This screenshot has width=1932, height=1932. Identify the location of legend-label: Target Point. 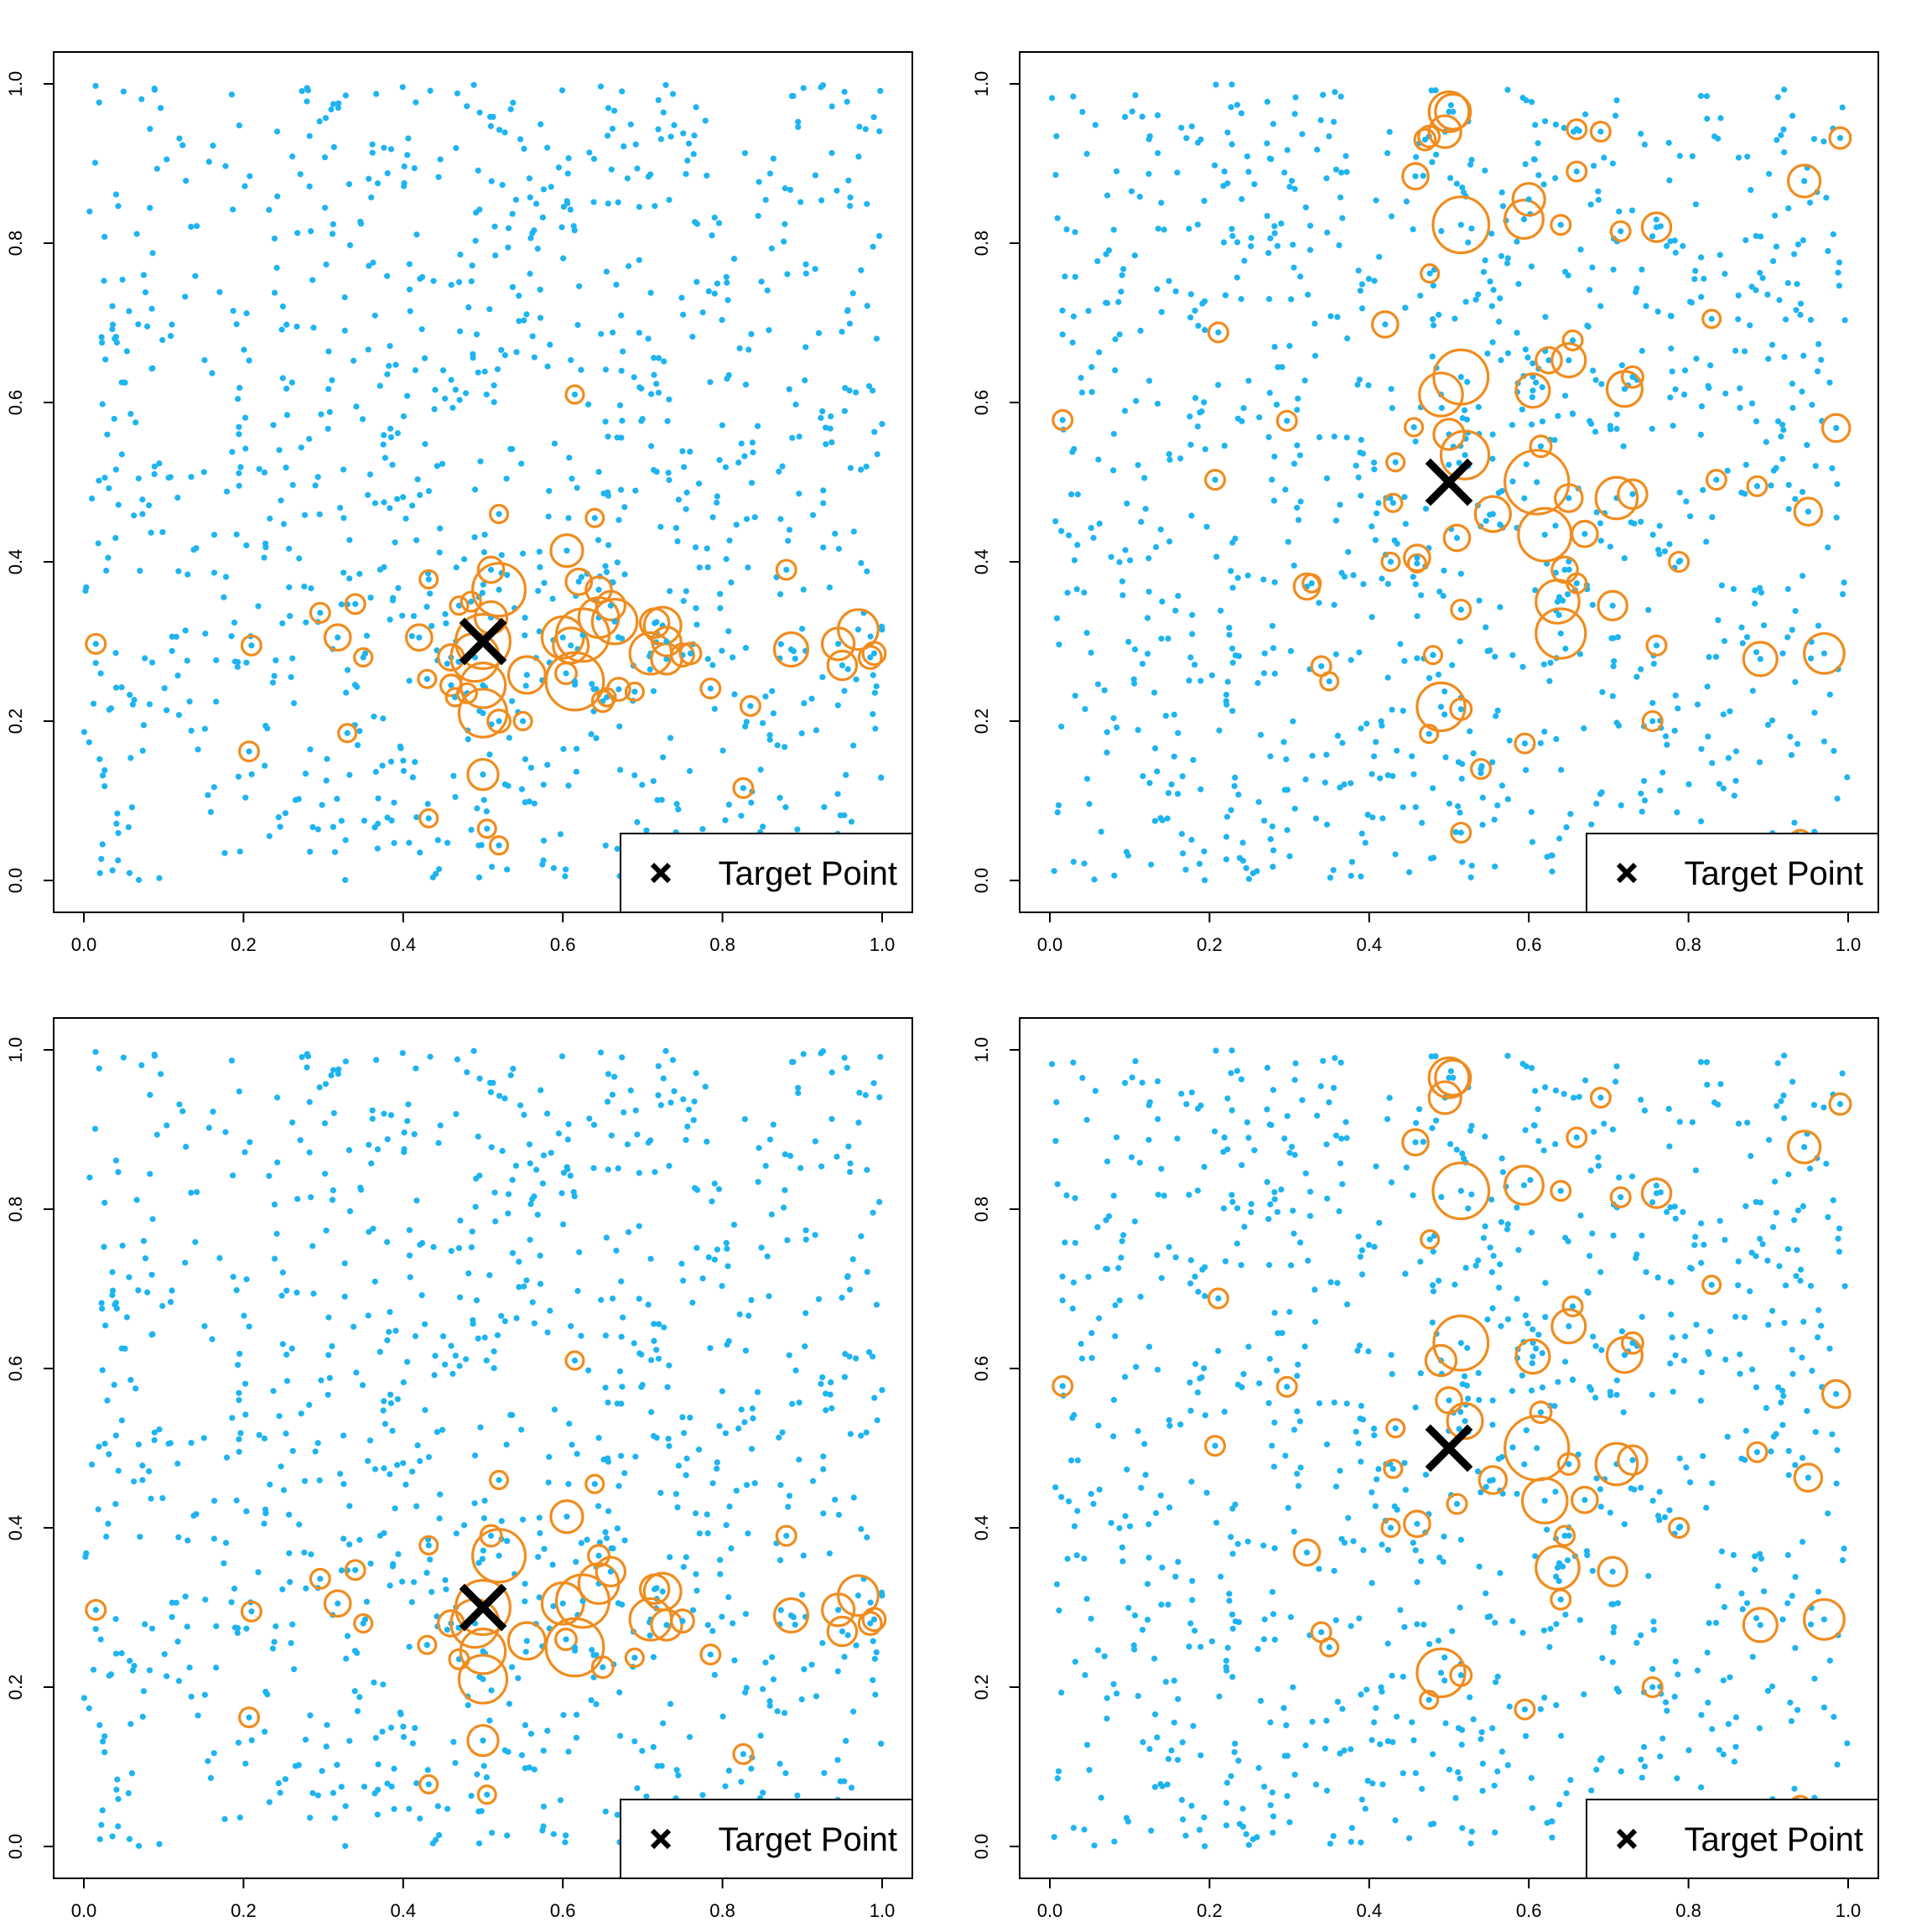
(808, 1839).